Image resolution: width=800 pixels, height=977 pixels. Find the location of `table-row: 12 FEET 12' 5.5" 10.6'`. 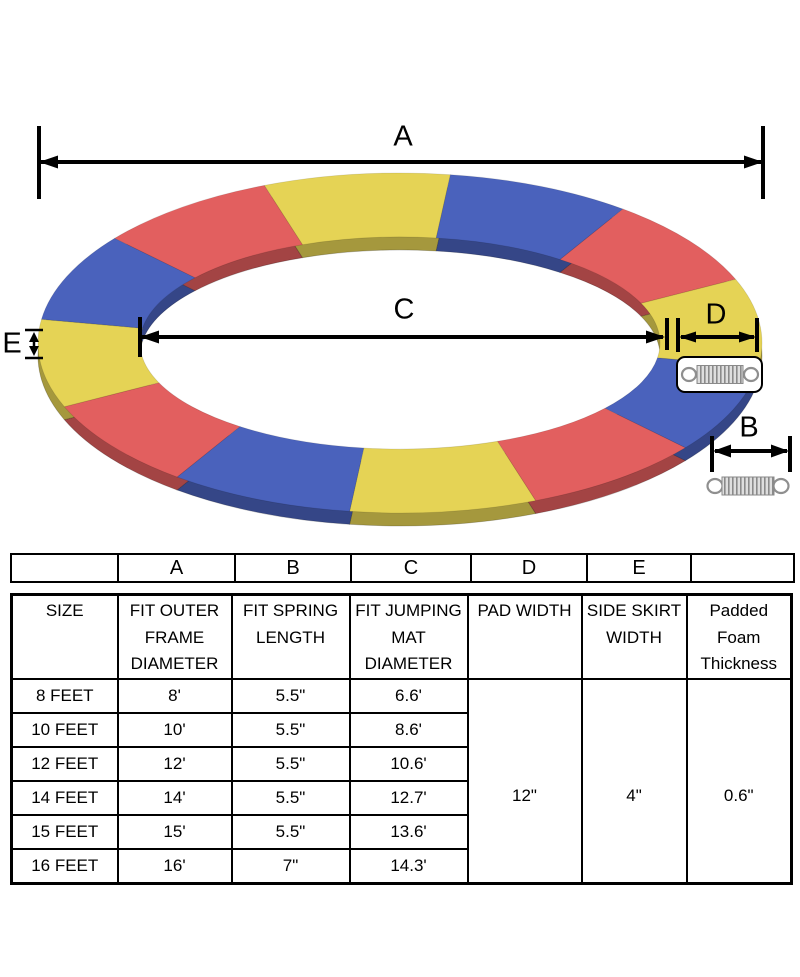

table-row: 12 FEET 12' 5.5" 10.6' is located at coordinates (401, 764).